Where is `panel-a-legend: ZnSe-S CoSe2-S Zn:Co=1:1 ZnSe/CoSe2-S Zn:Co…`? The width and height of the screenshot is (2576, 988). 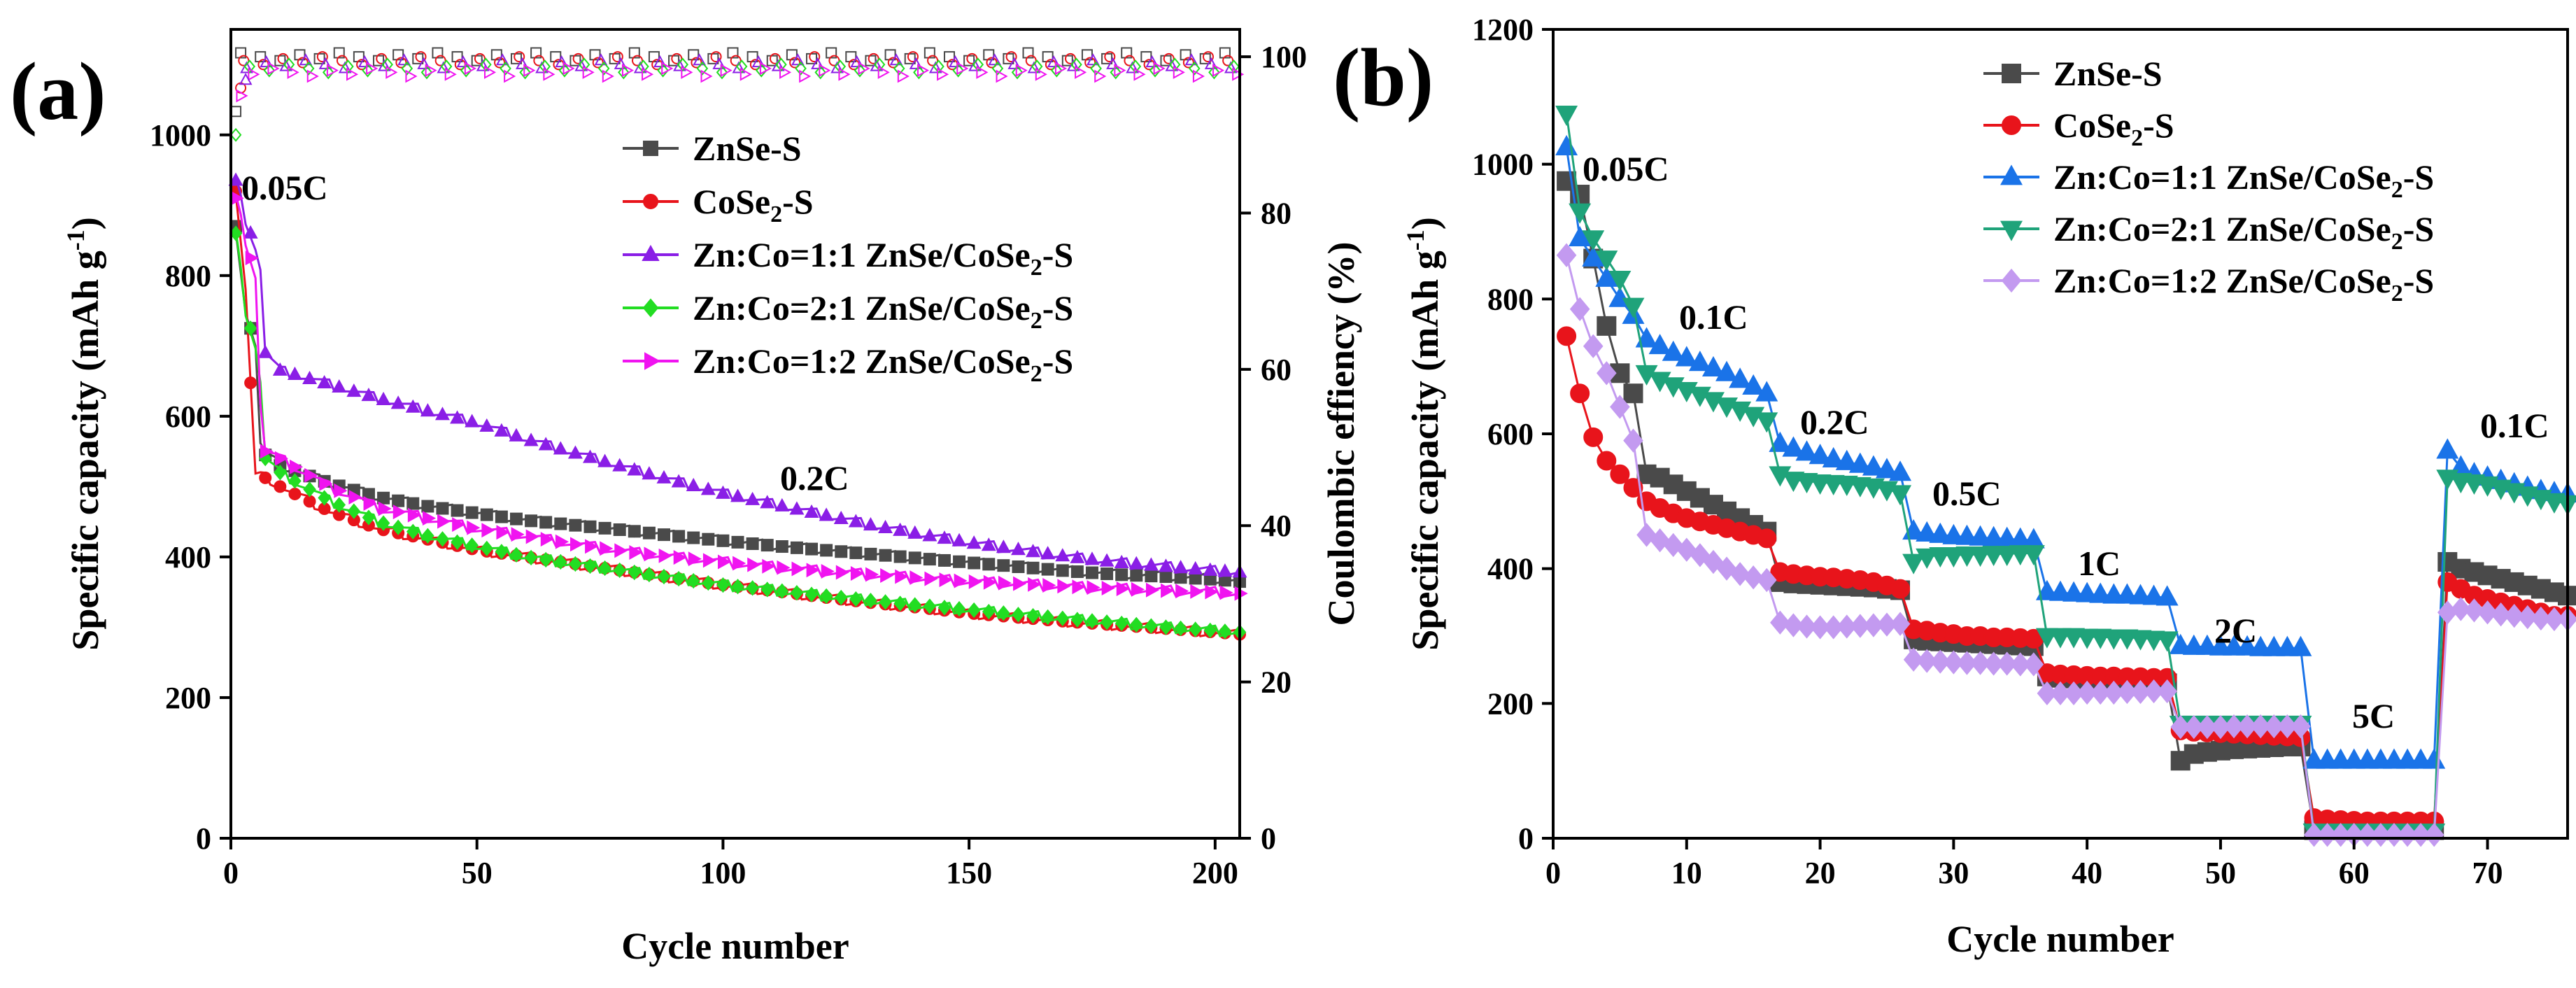
panel-a-legend: ZnSe-S CoSe2-S Zn:Co=1:1 ZnSe/CoSe2-S Zn:Co… is located at coordinates (848, 258).